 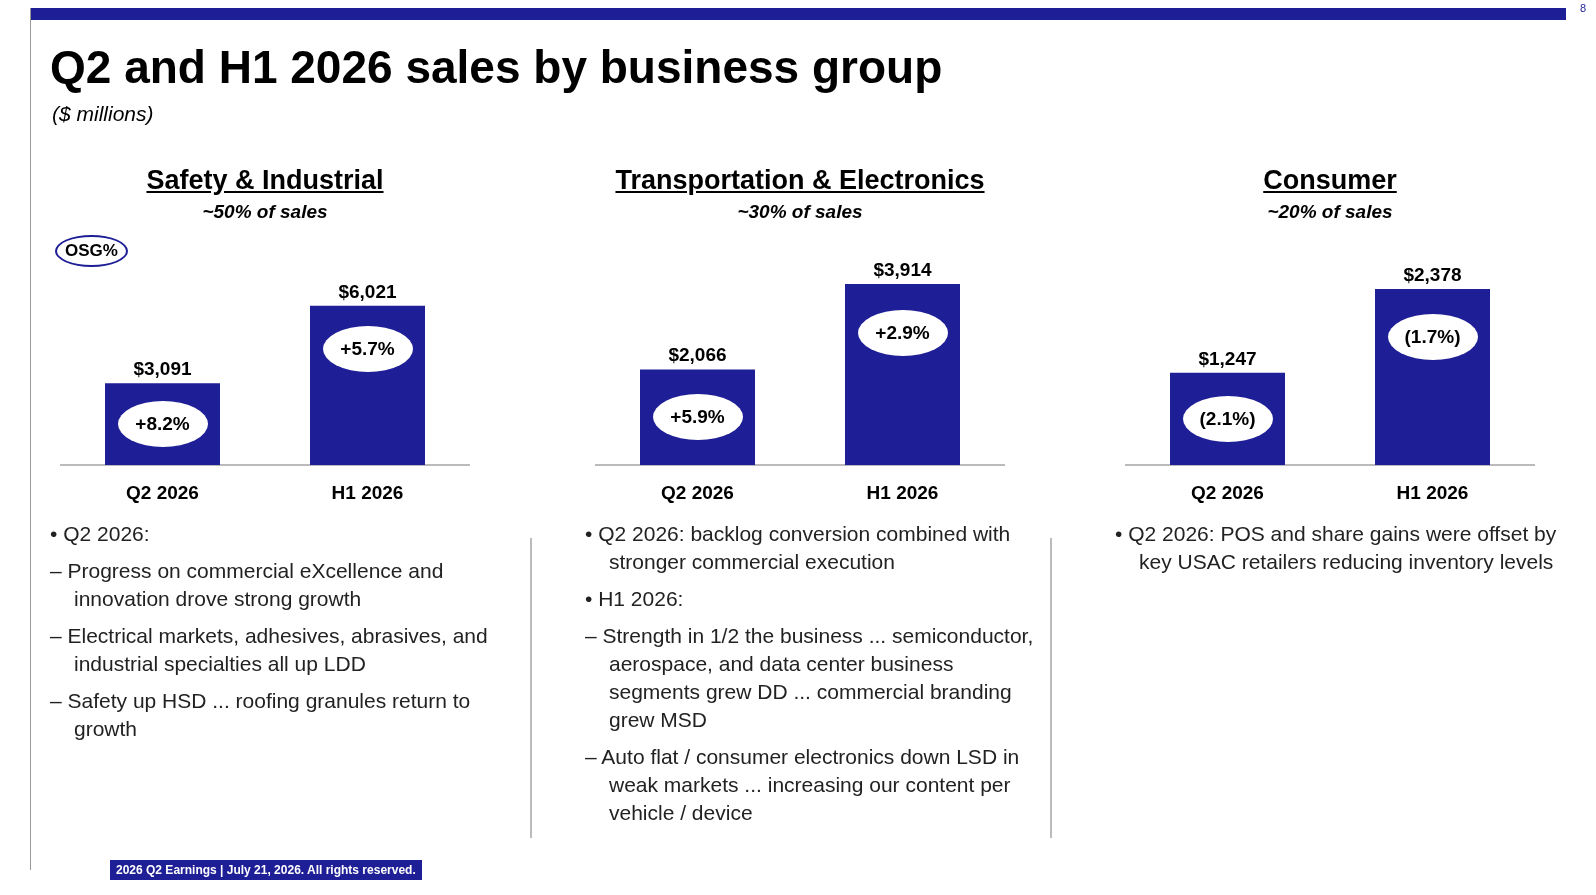 What do you see at coordinates (266, 870) in the screenshot?
I see `text: 2026 Q2 Earnings | July 21, 2026. All rights reserved.` at bounding box center [266, 870].